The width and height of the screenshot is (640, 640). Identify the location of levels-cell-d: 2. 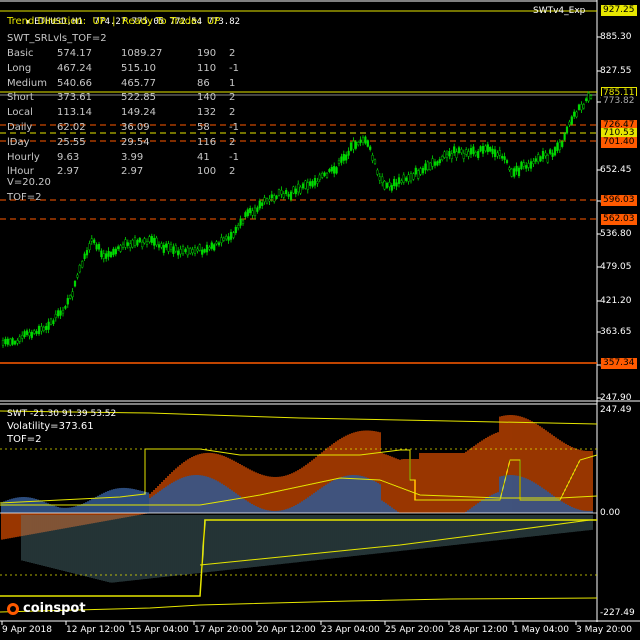
(232, 142).